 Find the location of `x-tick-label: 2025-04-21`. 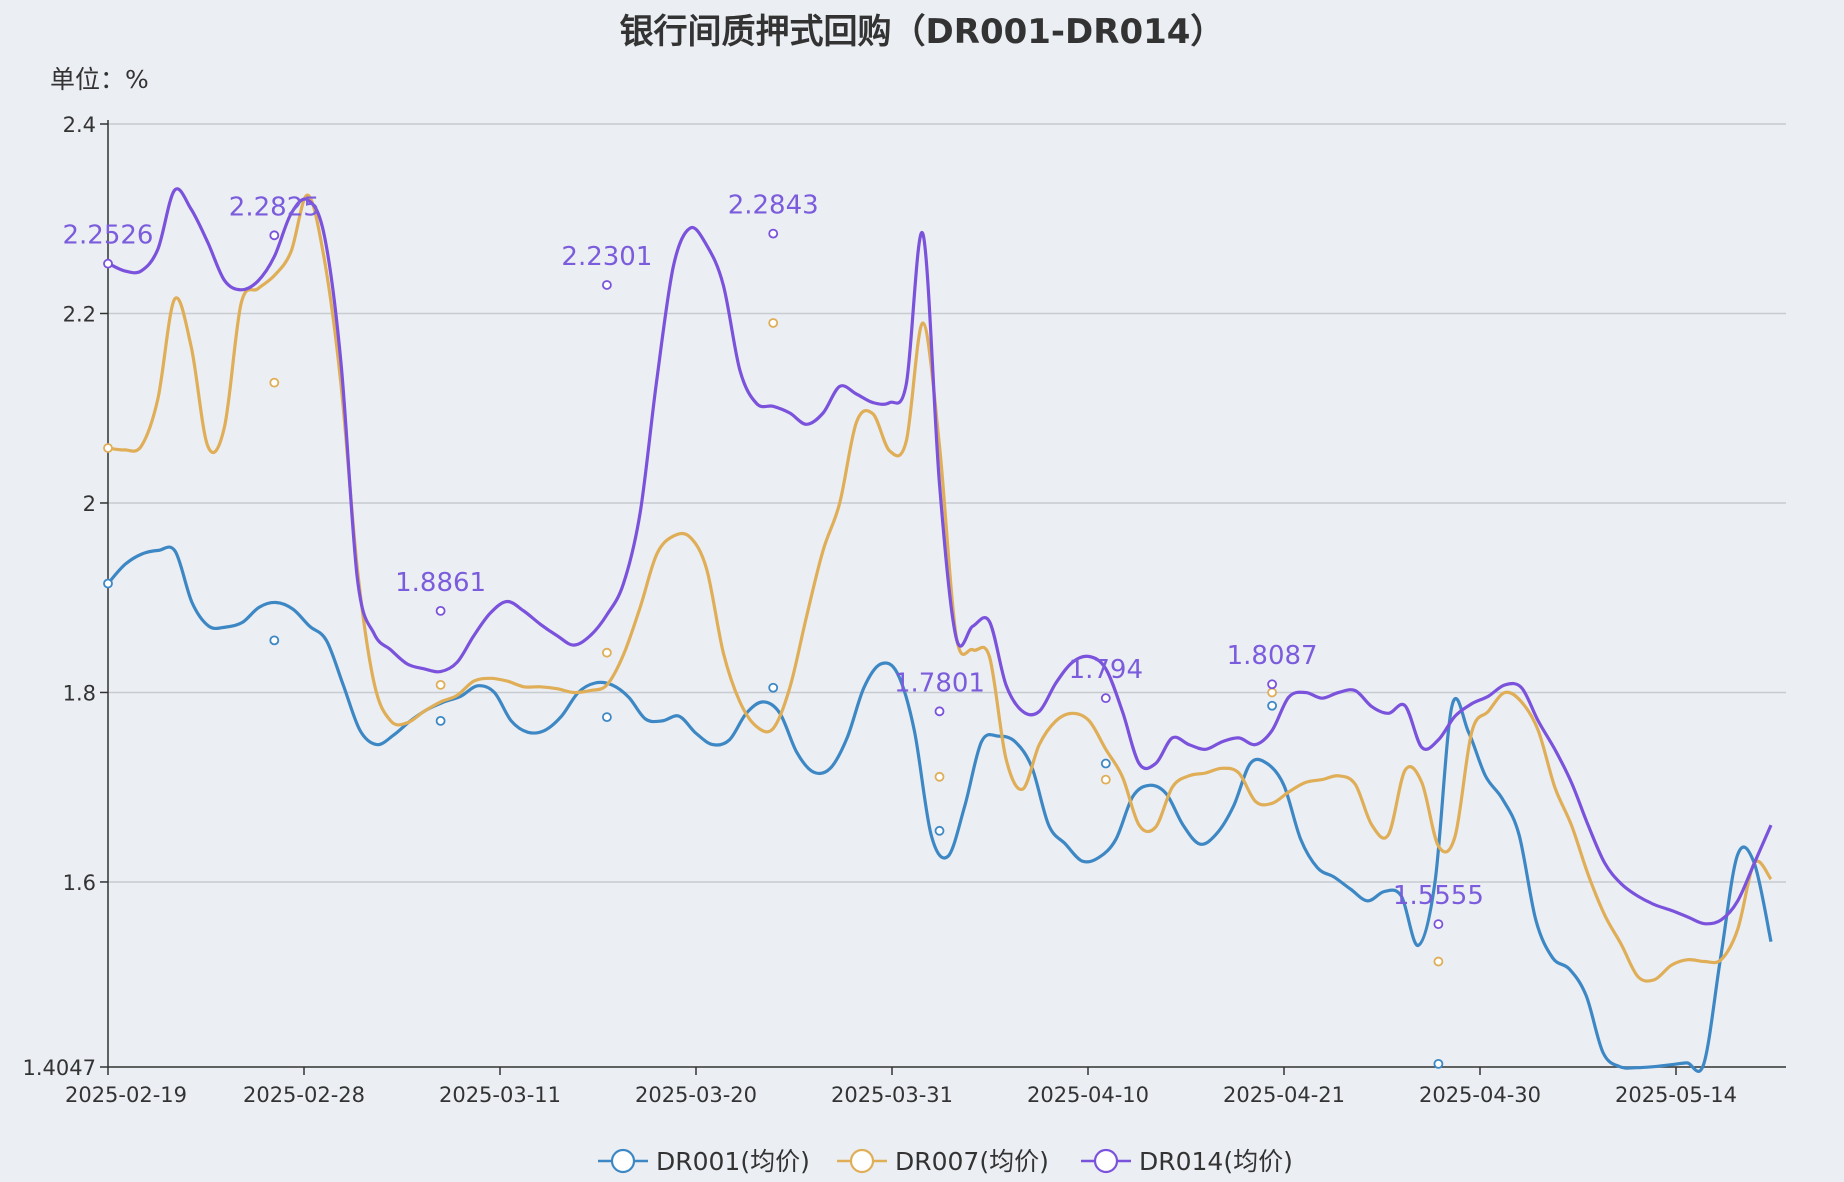

x-tick-label: 2025-04-21 is located at coordinates (1284, 1095).